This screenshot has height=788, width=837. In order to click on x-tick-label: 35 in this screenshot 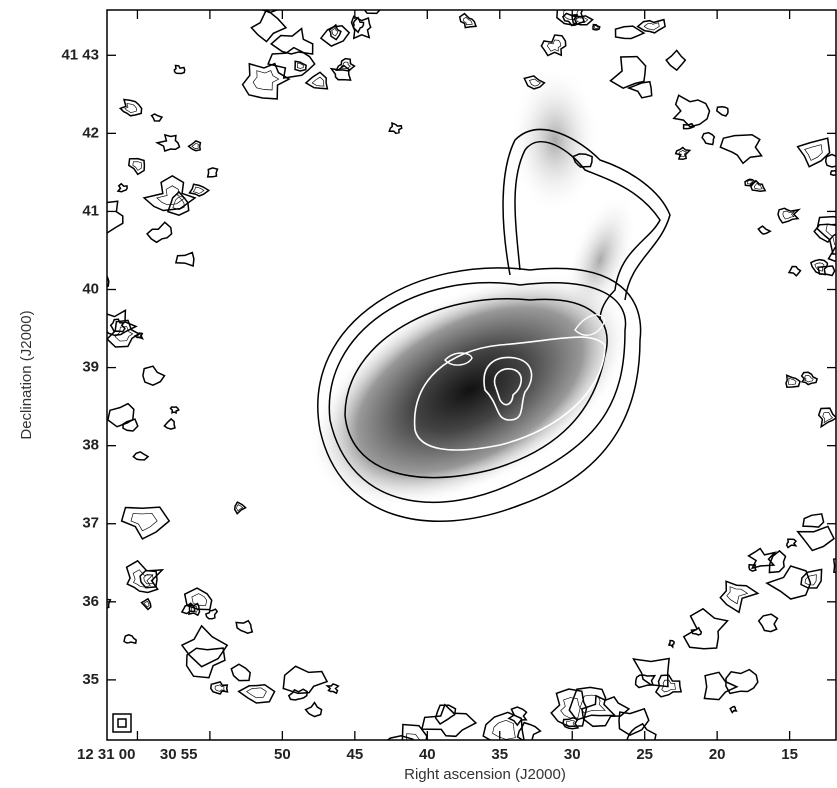, I will do `click(499, 754)`.